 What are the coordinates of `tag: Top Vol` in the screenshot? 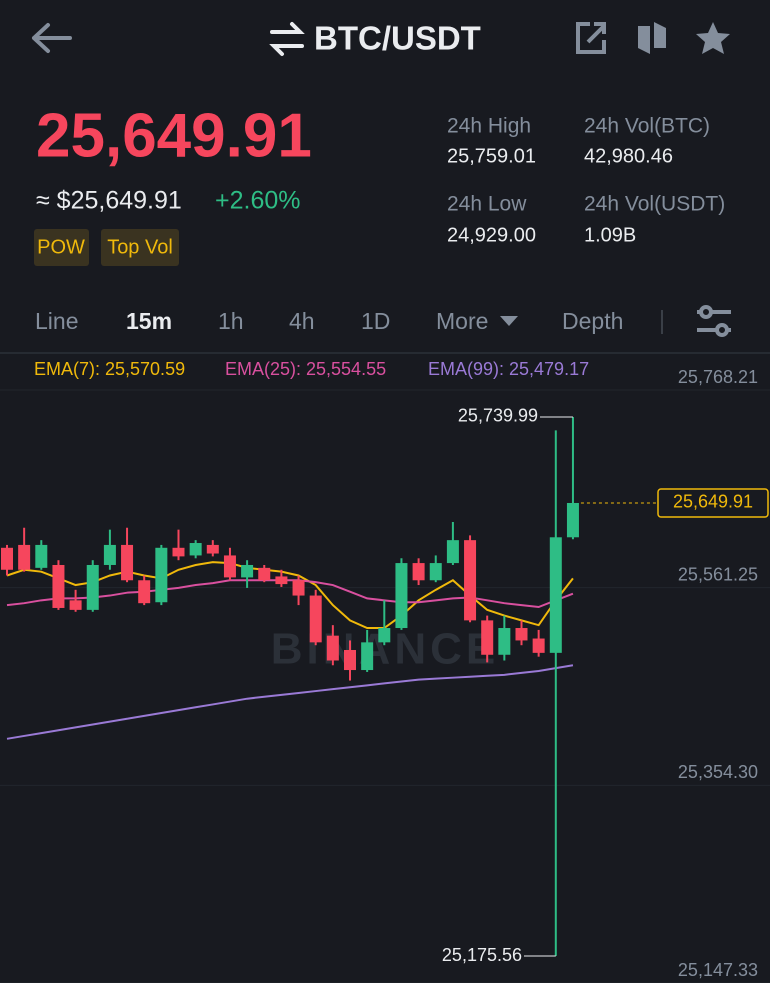 It's located at (140, 247).